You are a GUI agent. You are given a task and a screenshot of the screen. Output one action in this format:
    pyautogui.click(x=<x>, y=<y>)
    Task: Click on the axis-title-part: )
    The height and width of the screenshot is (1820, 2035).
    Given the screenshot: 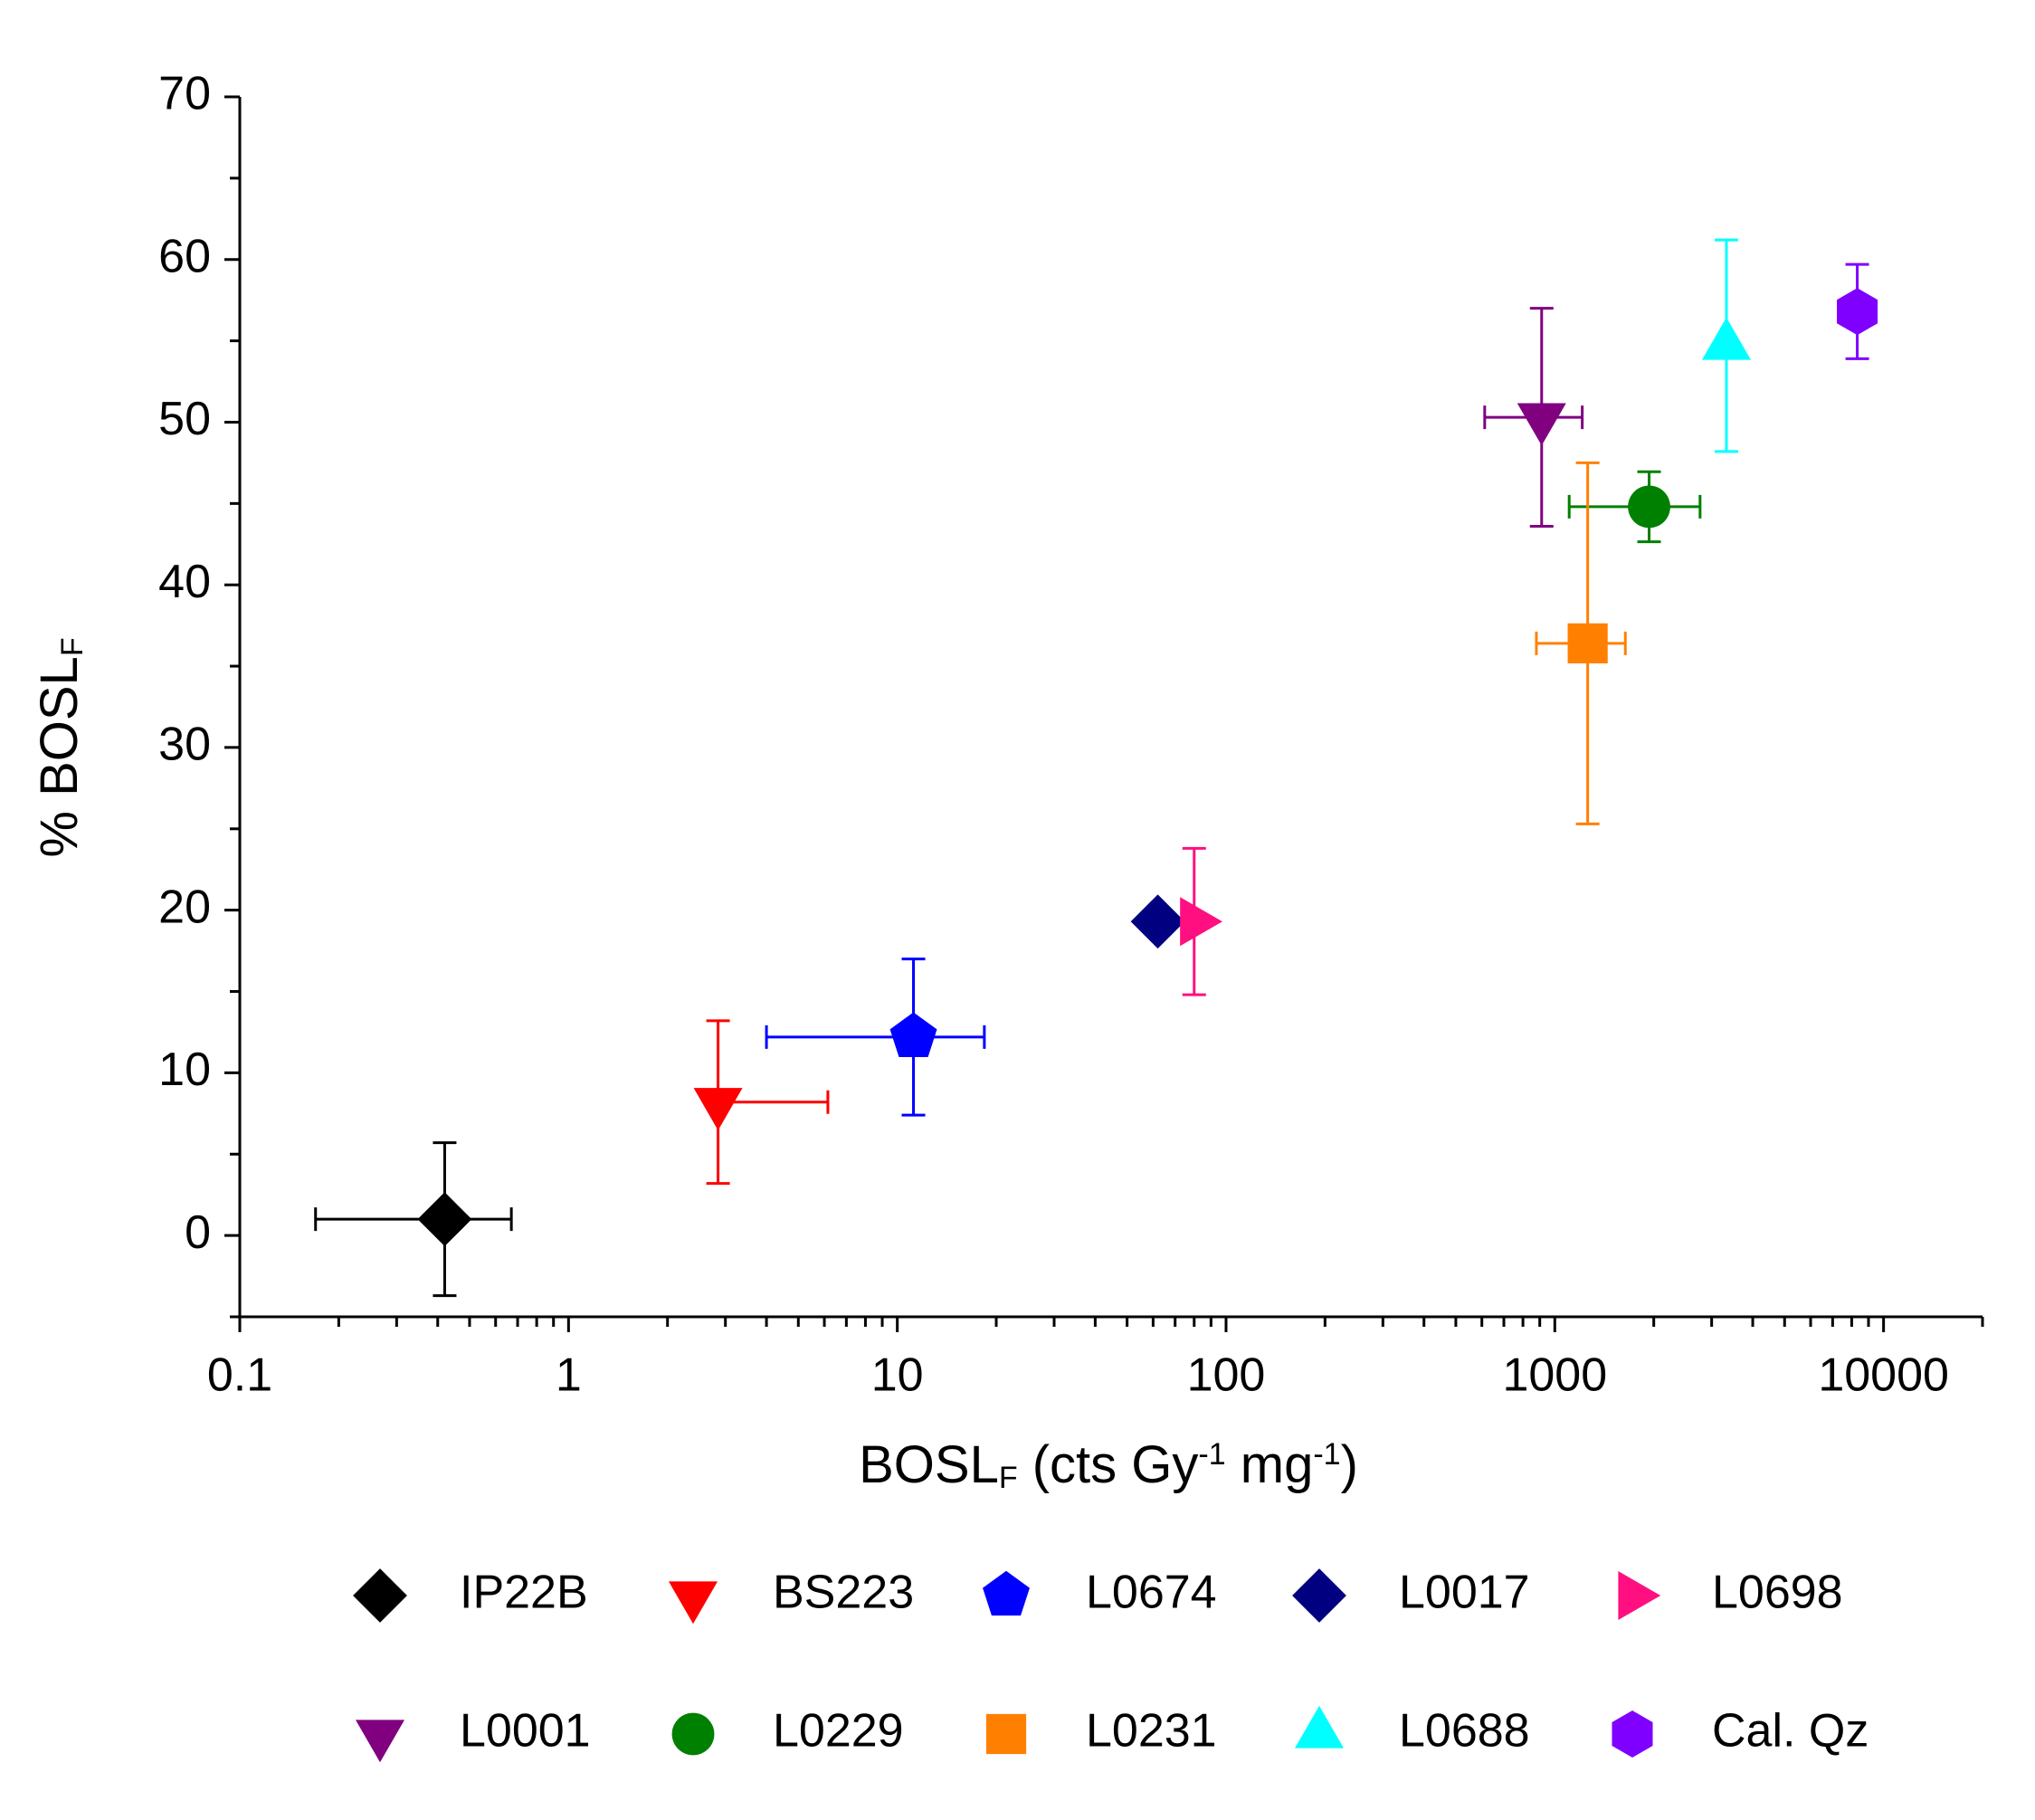 What is the action you would take?
    pyautogui.click(x=1349, y=1464)
    